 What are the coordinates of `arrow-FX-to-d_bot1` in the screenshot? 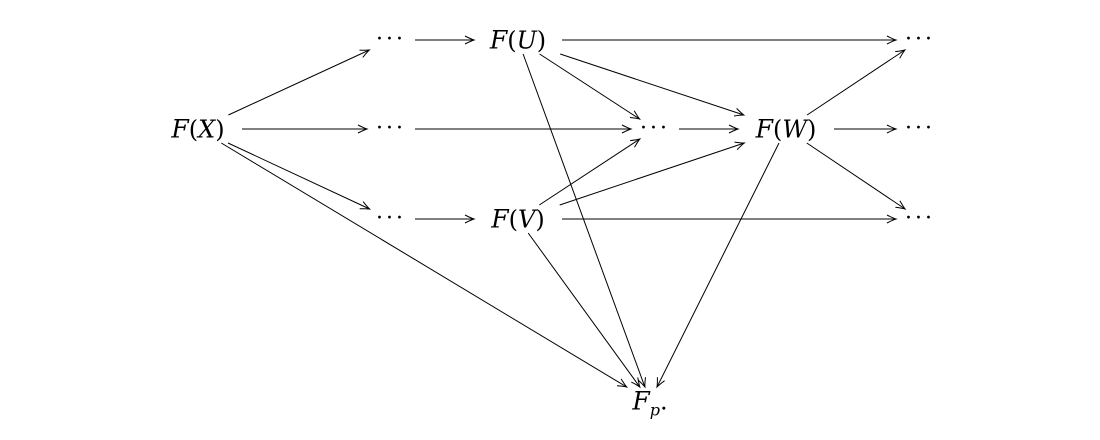 It's located at (299, 176).